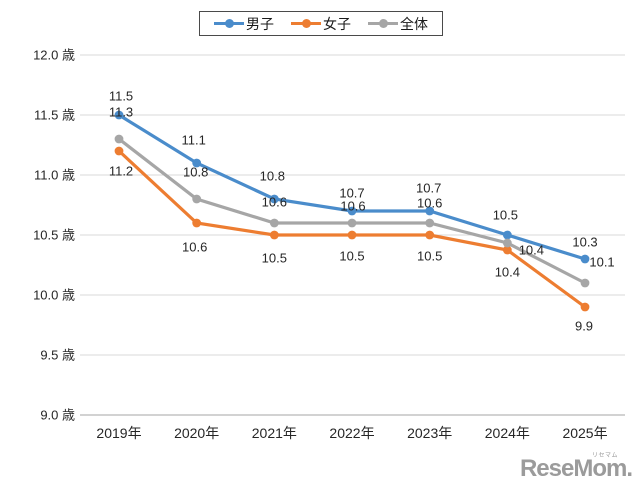  I want to click on legend-item: 全体, so click(398, 24).